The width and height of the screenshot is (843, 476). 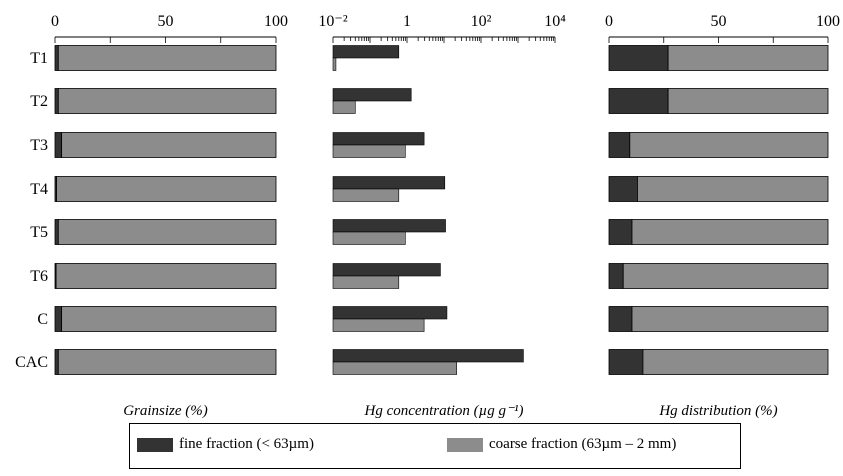 What do you see at coordinates (39, 58) in the screenshot?
I see `row-label-t1: T1` at bounding box center [39, 58].